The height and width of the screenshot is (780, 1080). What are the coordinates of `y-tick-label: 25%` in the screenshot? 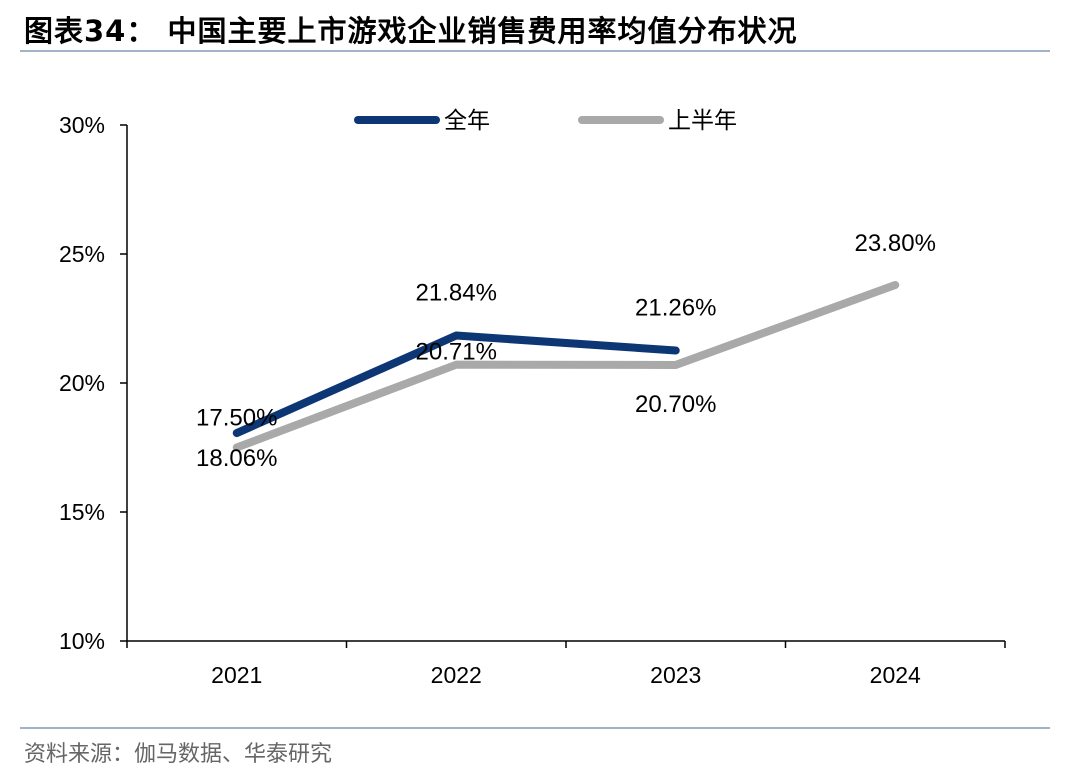 It's located at (82, 254).